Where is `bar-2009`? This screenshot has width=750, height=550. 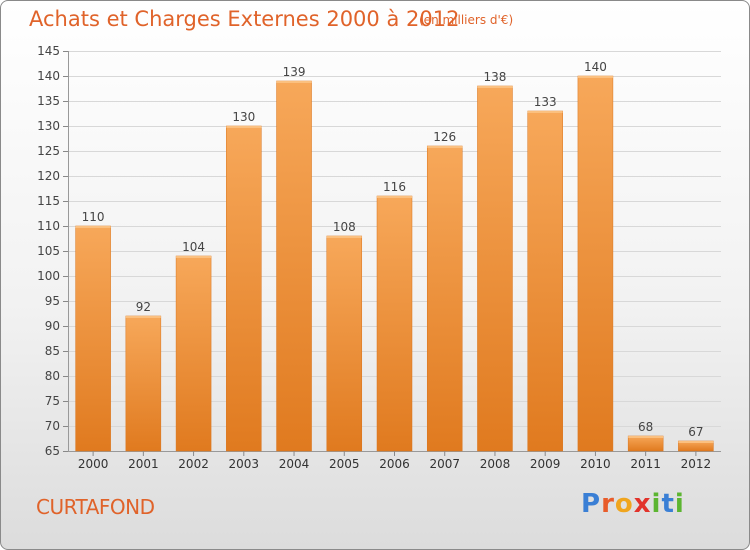 bar-2009 is located at coordinates (545, 281).